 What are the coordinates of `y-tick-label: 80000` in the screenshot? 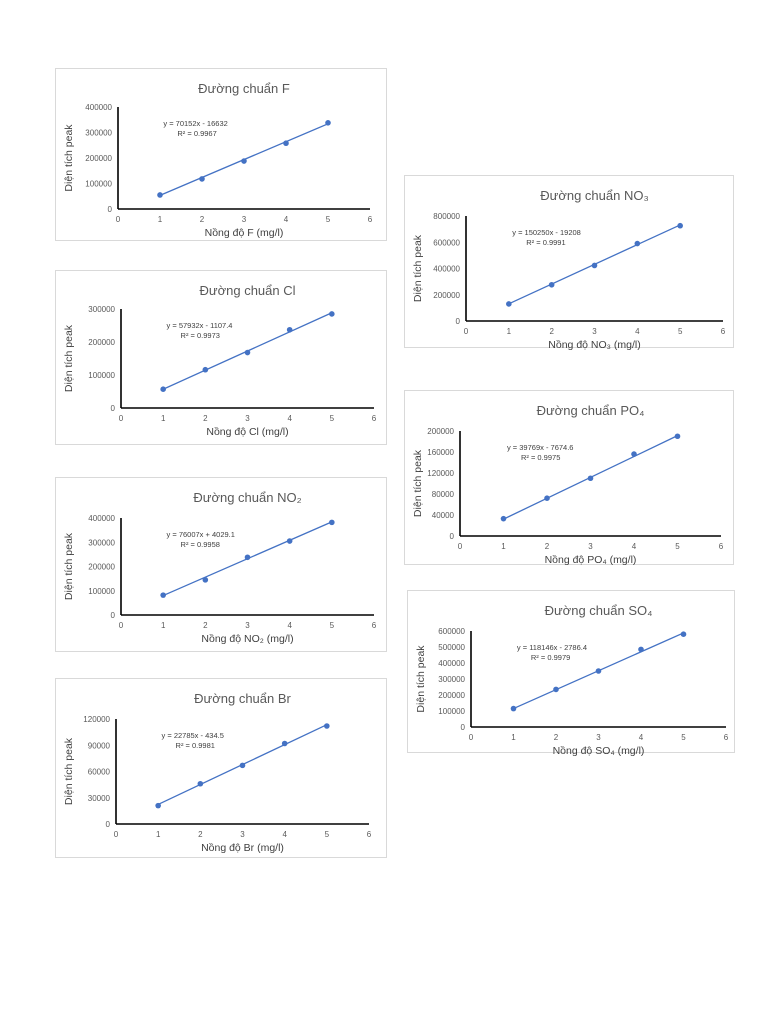 It's located at (443, 494).